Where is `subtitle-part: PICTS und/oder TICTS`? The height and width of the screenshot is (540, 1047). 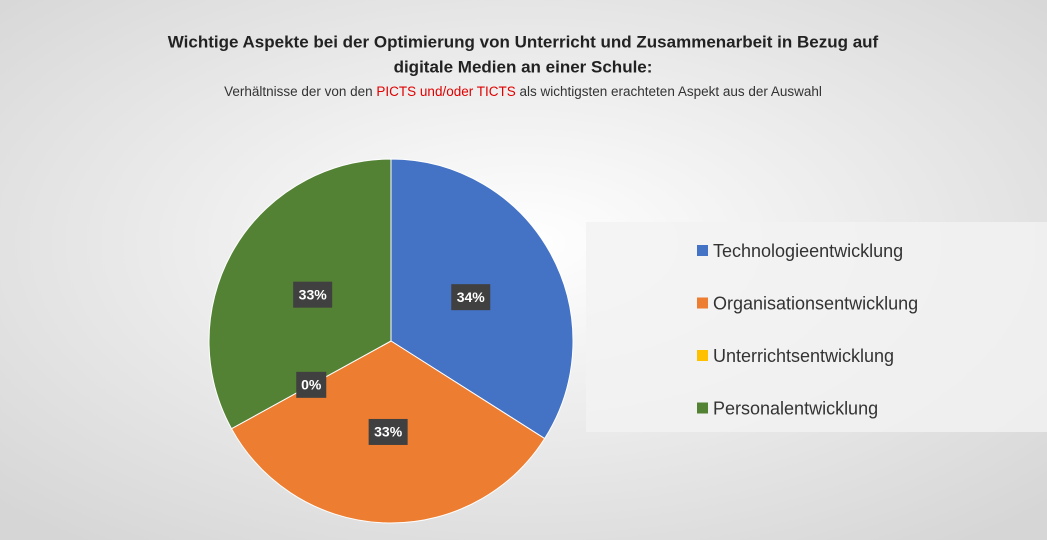 subtitle-part: PICTS und/oder TICTS is located at coordinates (445, 91).